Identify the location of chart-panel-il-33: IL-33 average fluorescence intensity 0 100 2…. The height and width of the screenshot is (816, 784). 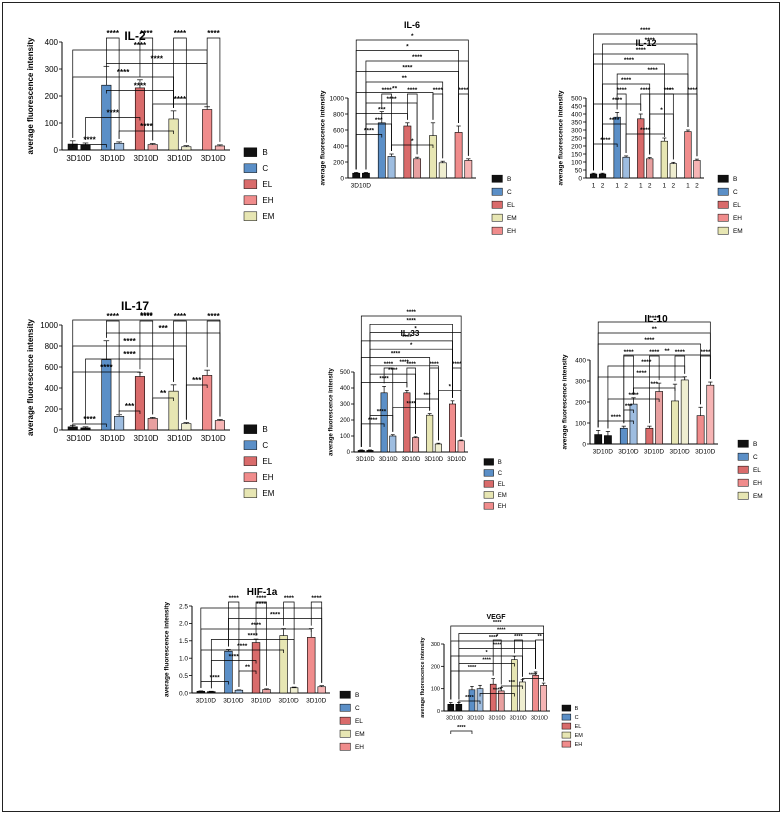
(417, 410).